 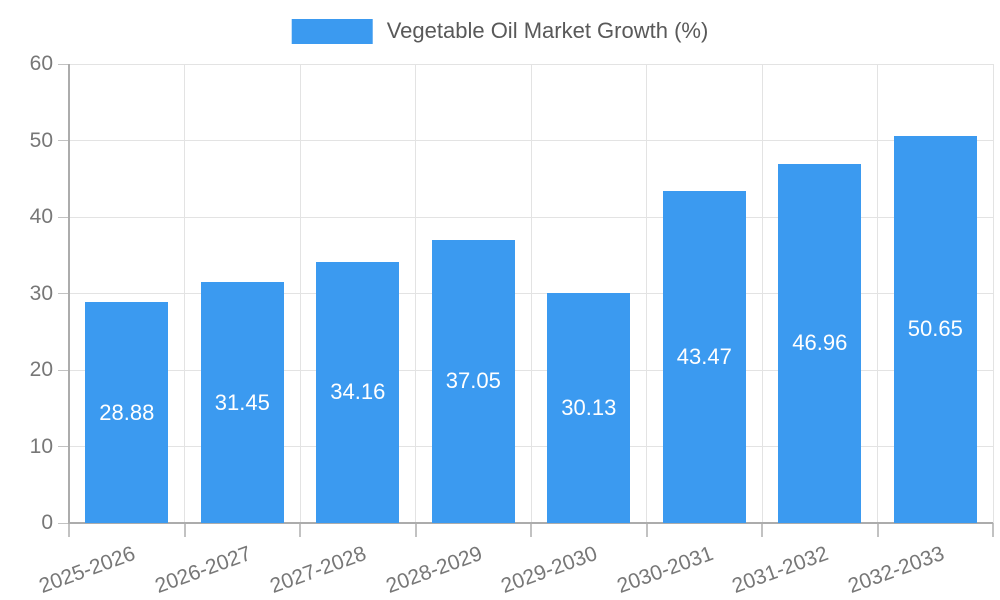 What do you see at coordinates (41, 446) in the screenshot?
I see `y-tick-label: 10` at bounding box center [41, 446].